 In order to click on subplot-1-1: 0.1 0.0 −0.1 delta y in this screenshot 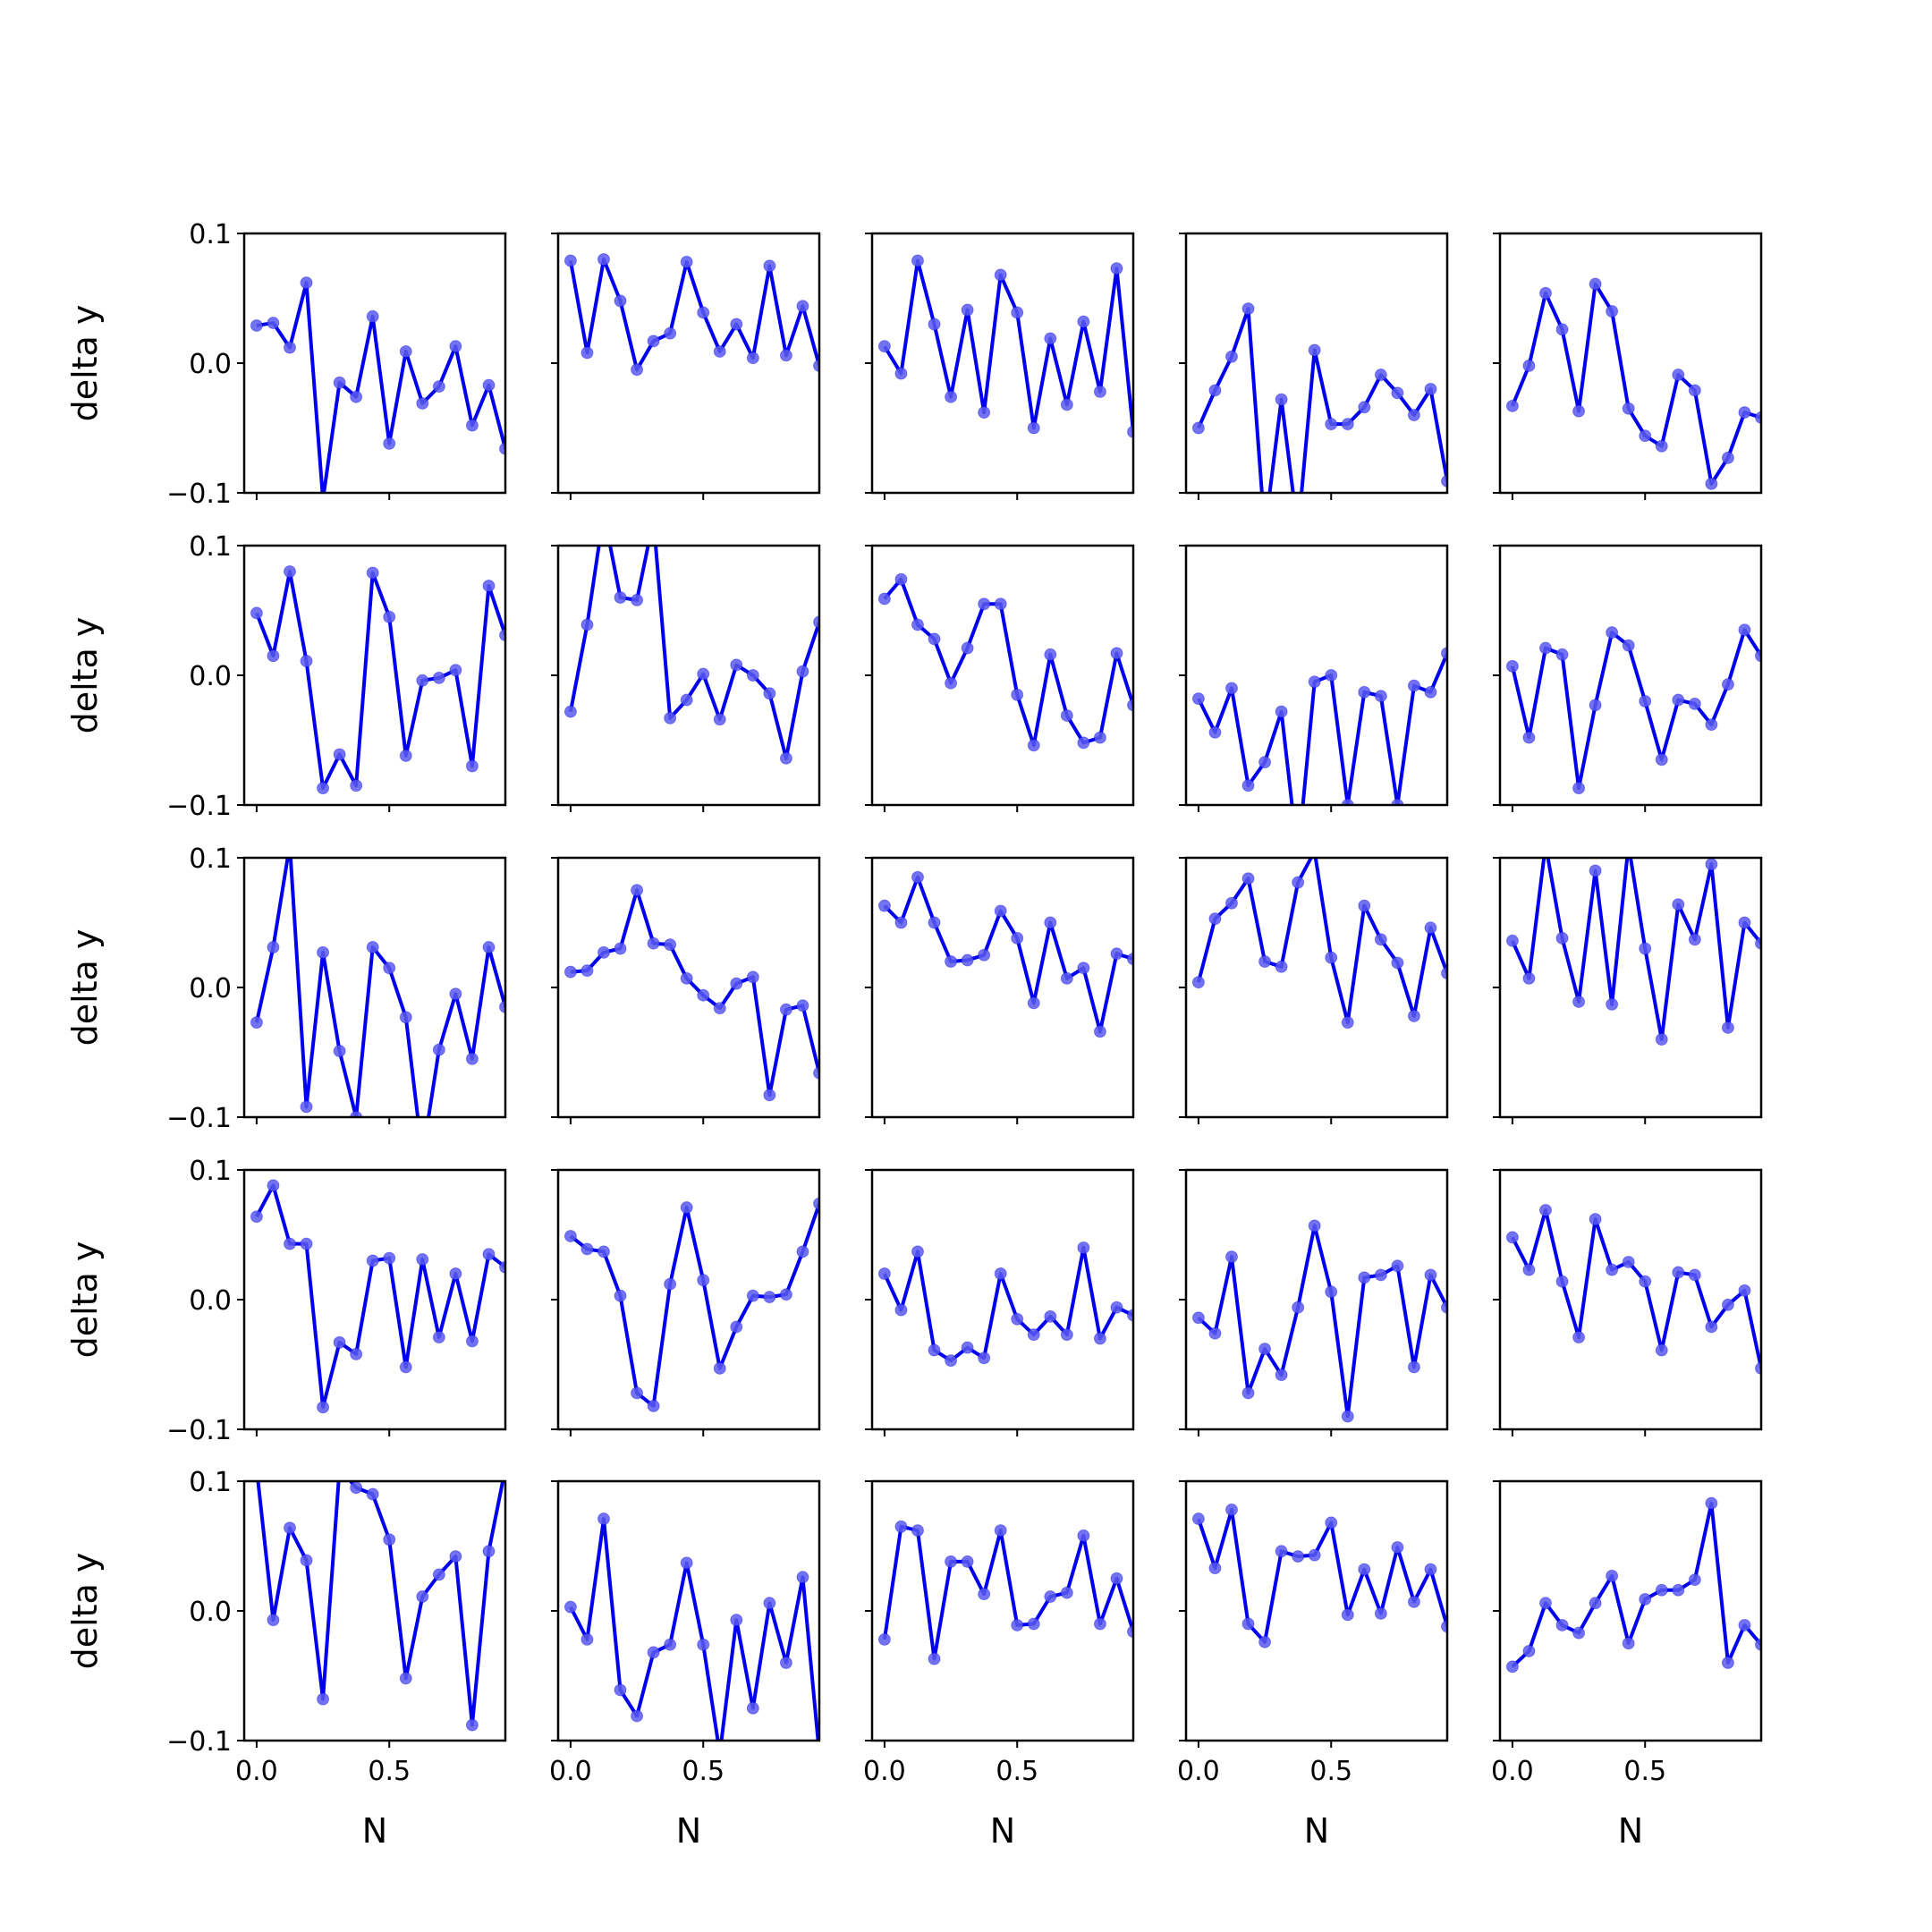, I will do `click(286, 364)`.